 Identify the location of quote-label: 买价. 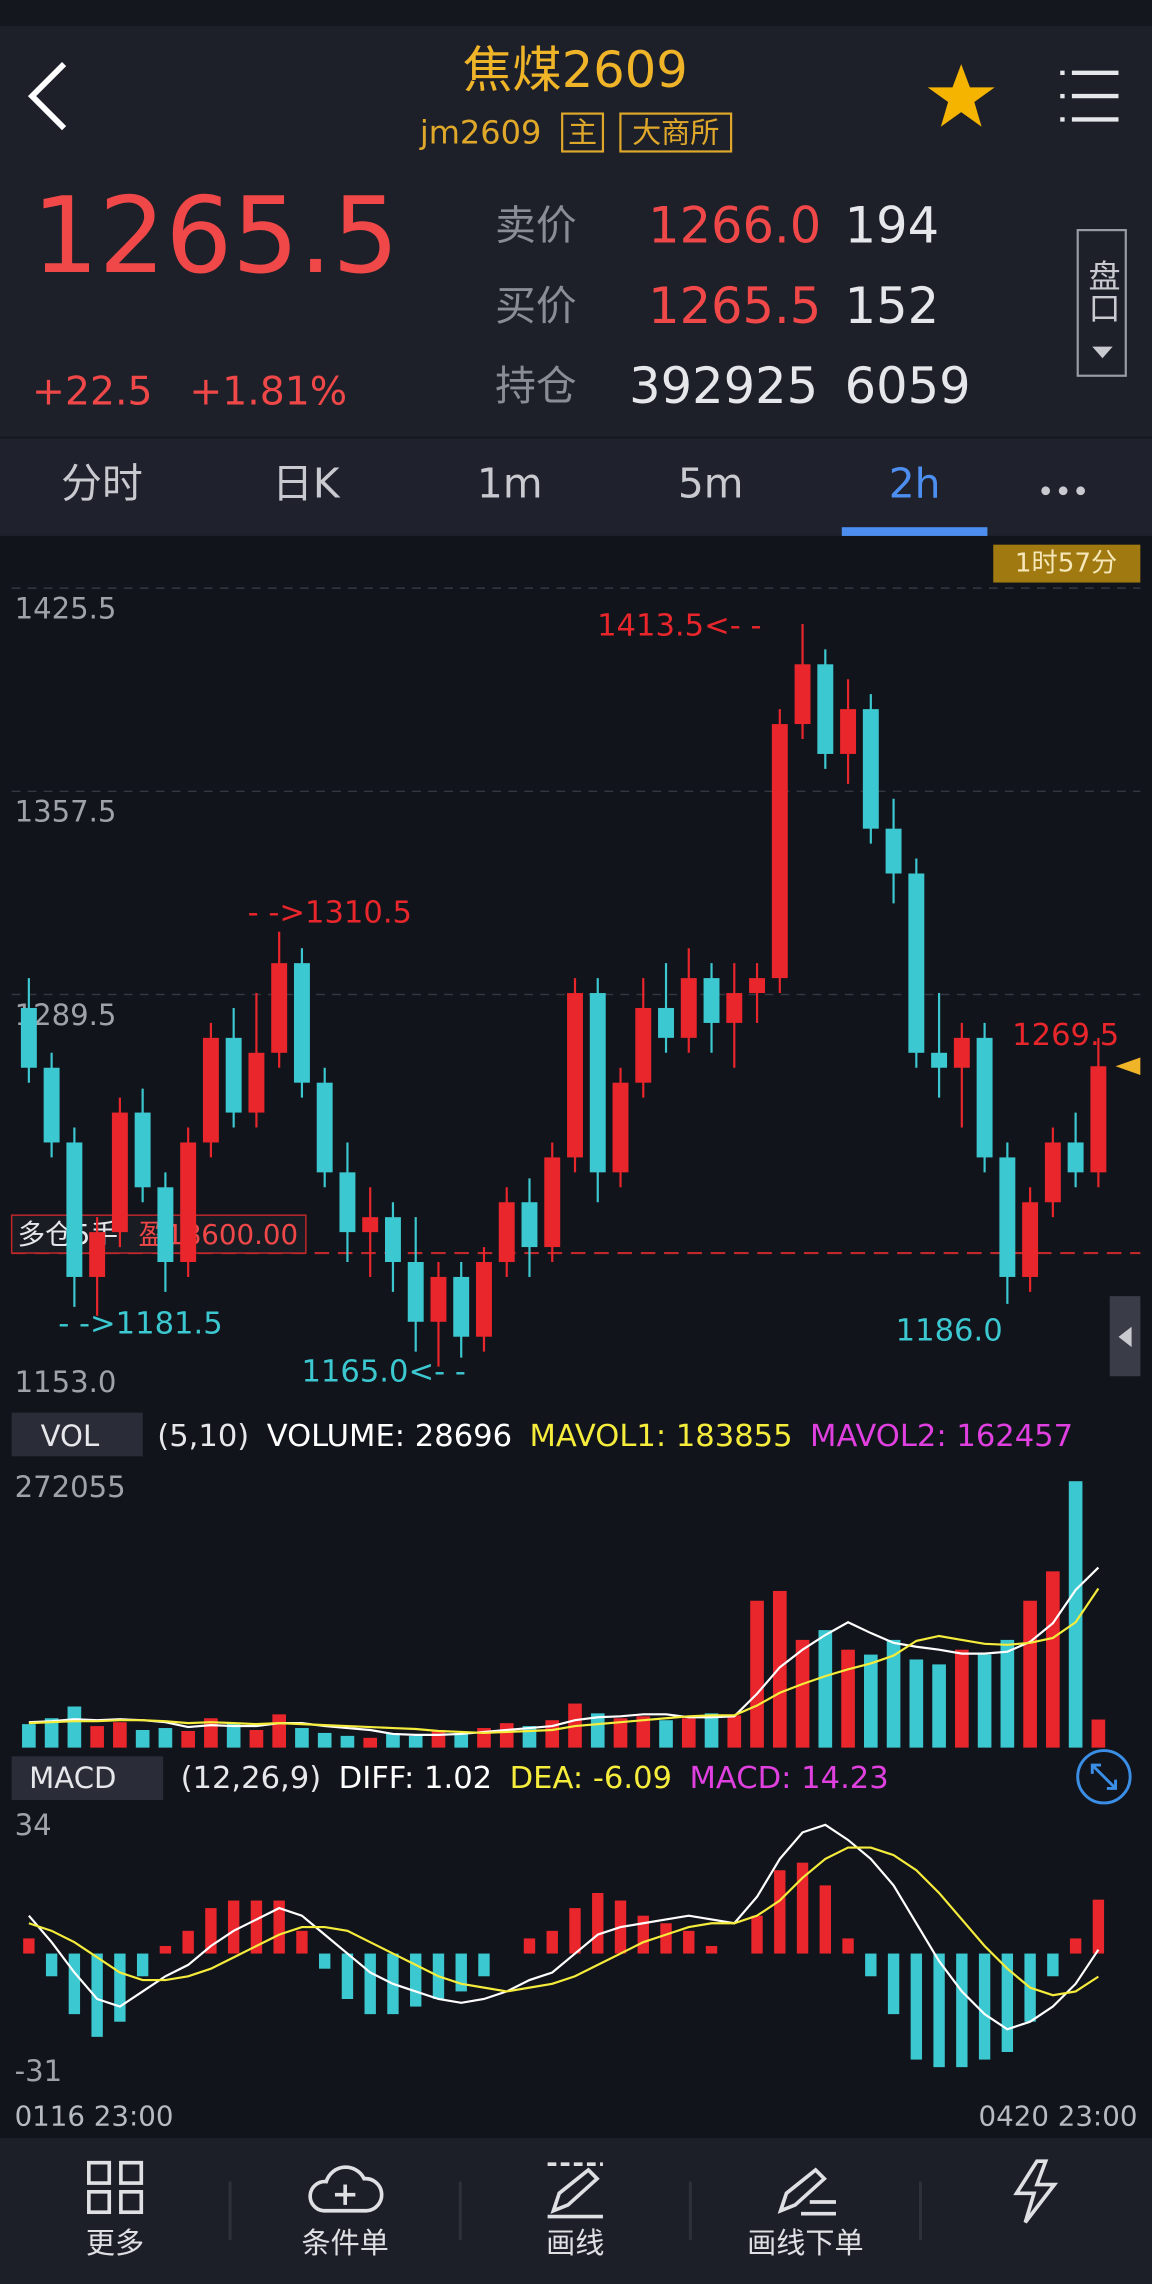
(536, 306).